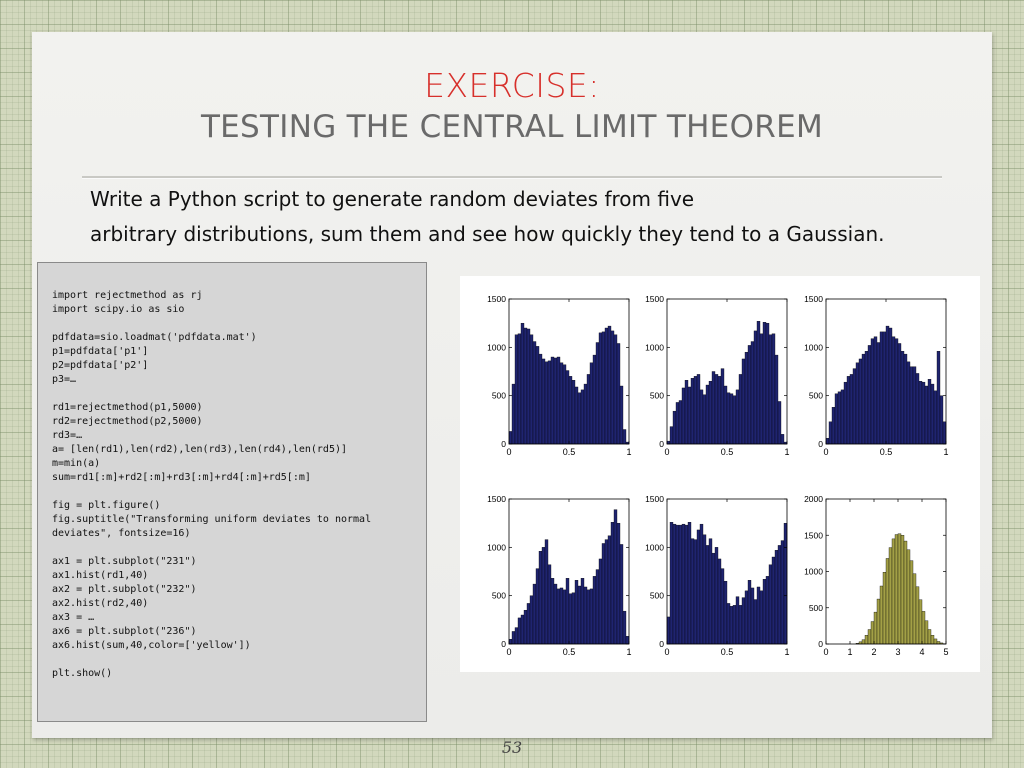 The height and width of the screenshot is (768, 1024). What do you see at coordinates (127, 295) in the screenshot?
I see `code-line: import rejectmethod as rj` at bounding box center [127, 295].